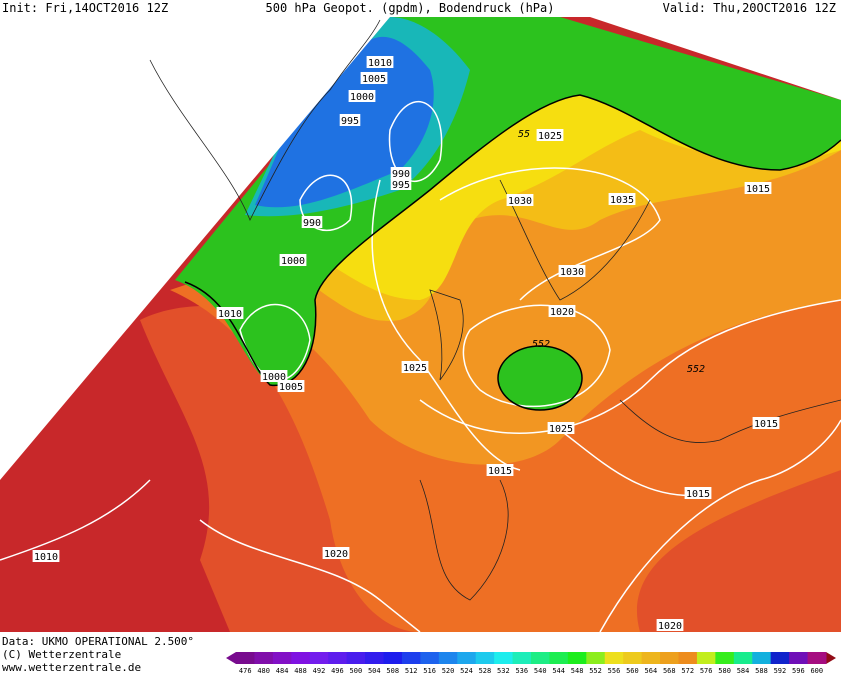 The height and width of the screenshot is (675, 841). I want to click on contour-label: 990, so click(312, 223).